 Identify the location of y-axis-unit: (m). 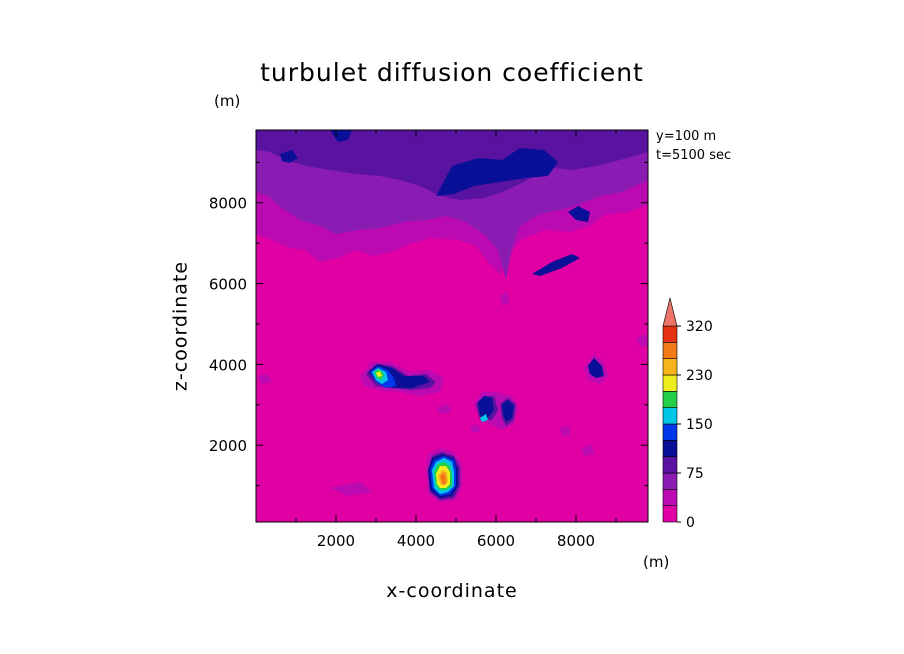
(227, 101).